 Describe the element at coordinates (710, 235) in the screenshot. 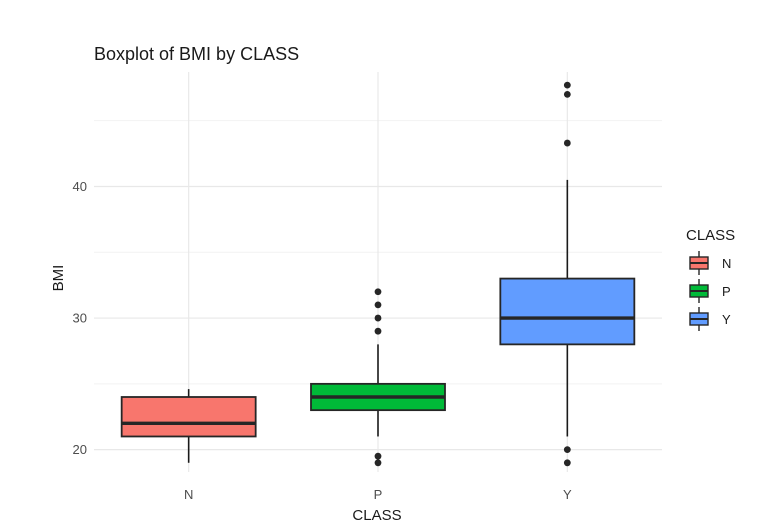

I see `legend-title: CLASS` at that location.